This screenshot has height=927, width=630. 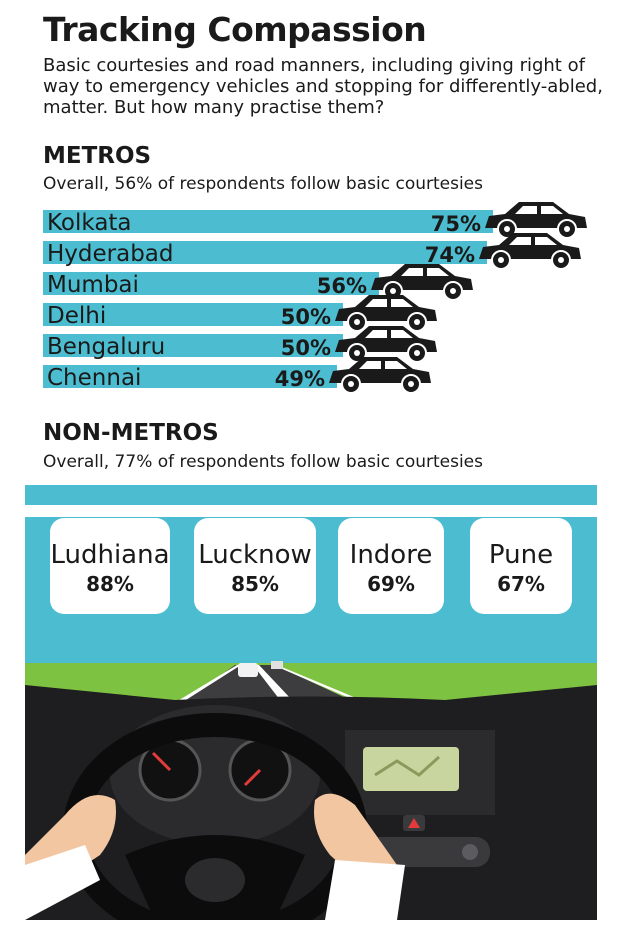 What do you see at coordinates (450, 255) in the screenshot?
I see `bar-value-label: 74%` at bounding box center [450, 255].